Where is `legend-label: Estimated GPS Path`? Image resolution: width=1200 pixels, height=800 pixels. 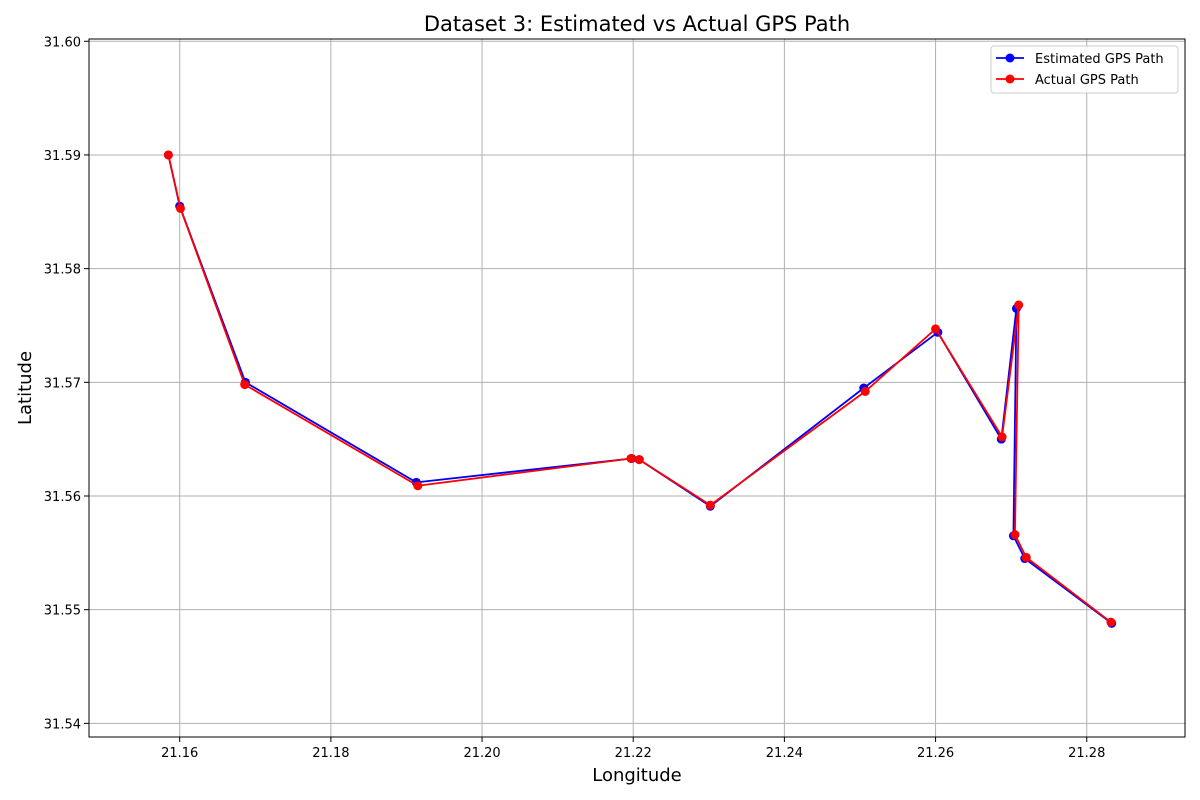
legend-label: Estimated GPS Path is located at coordinates (1099, 59).